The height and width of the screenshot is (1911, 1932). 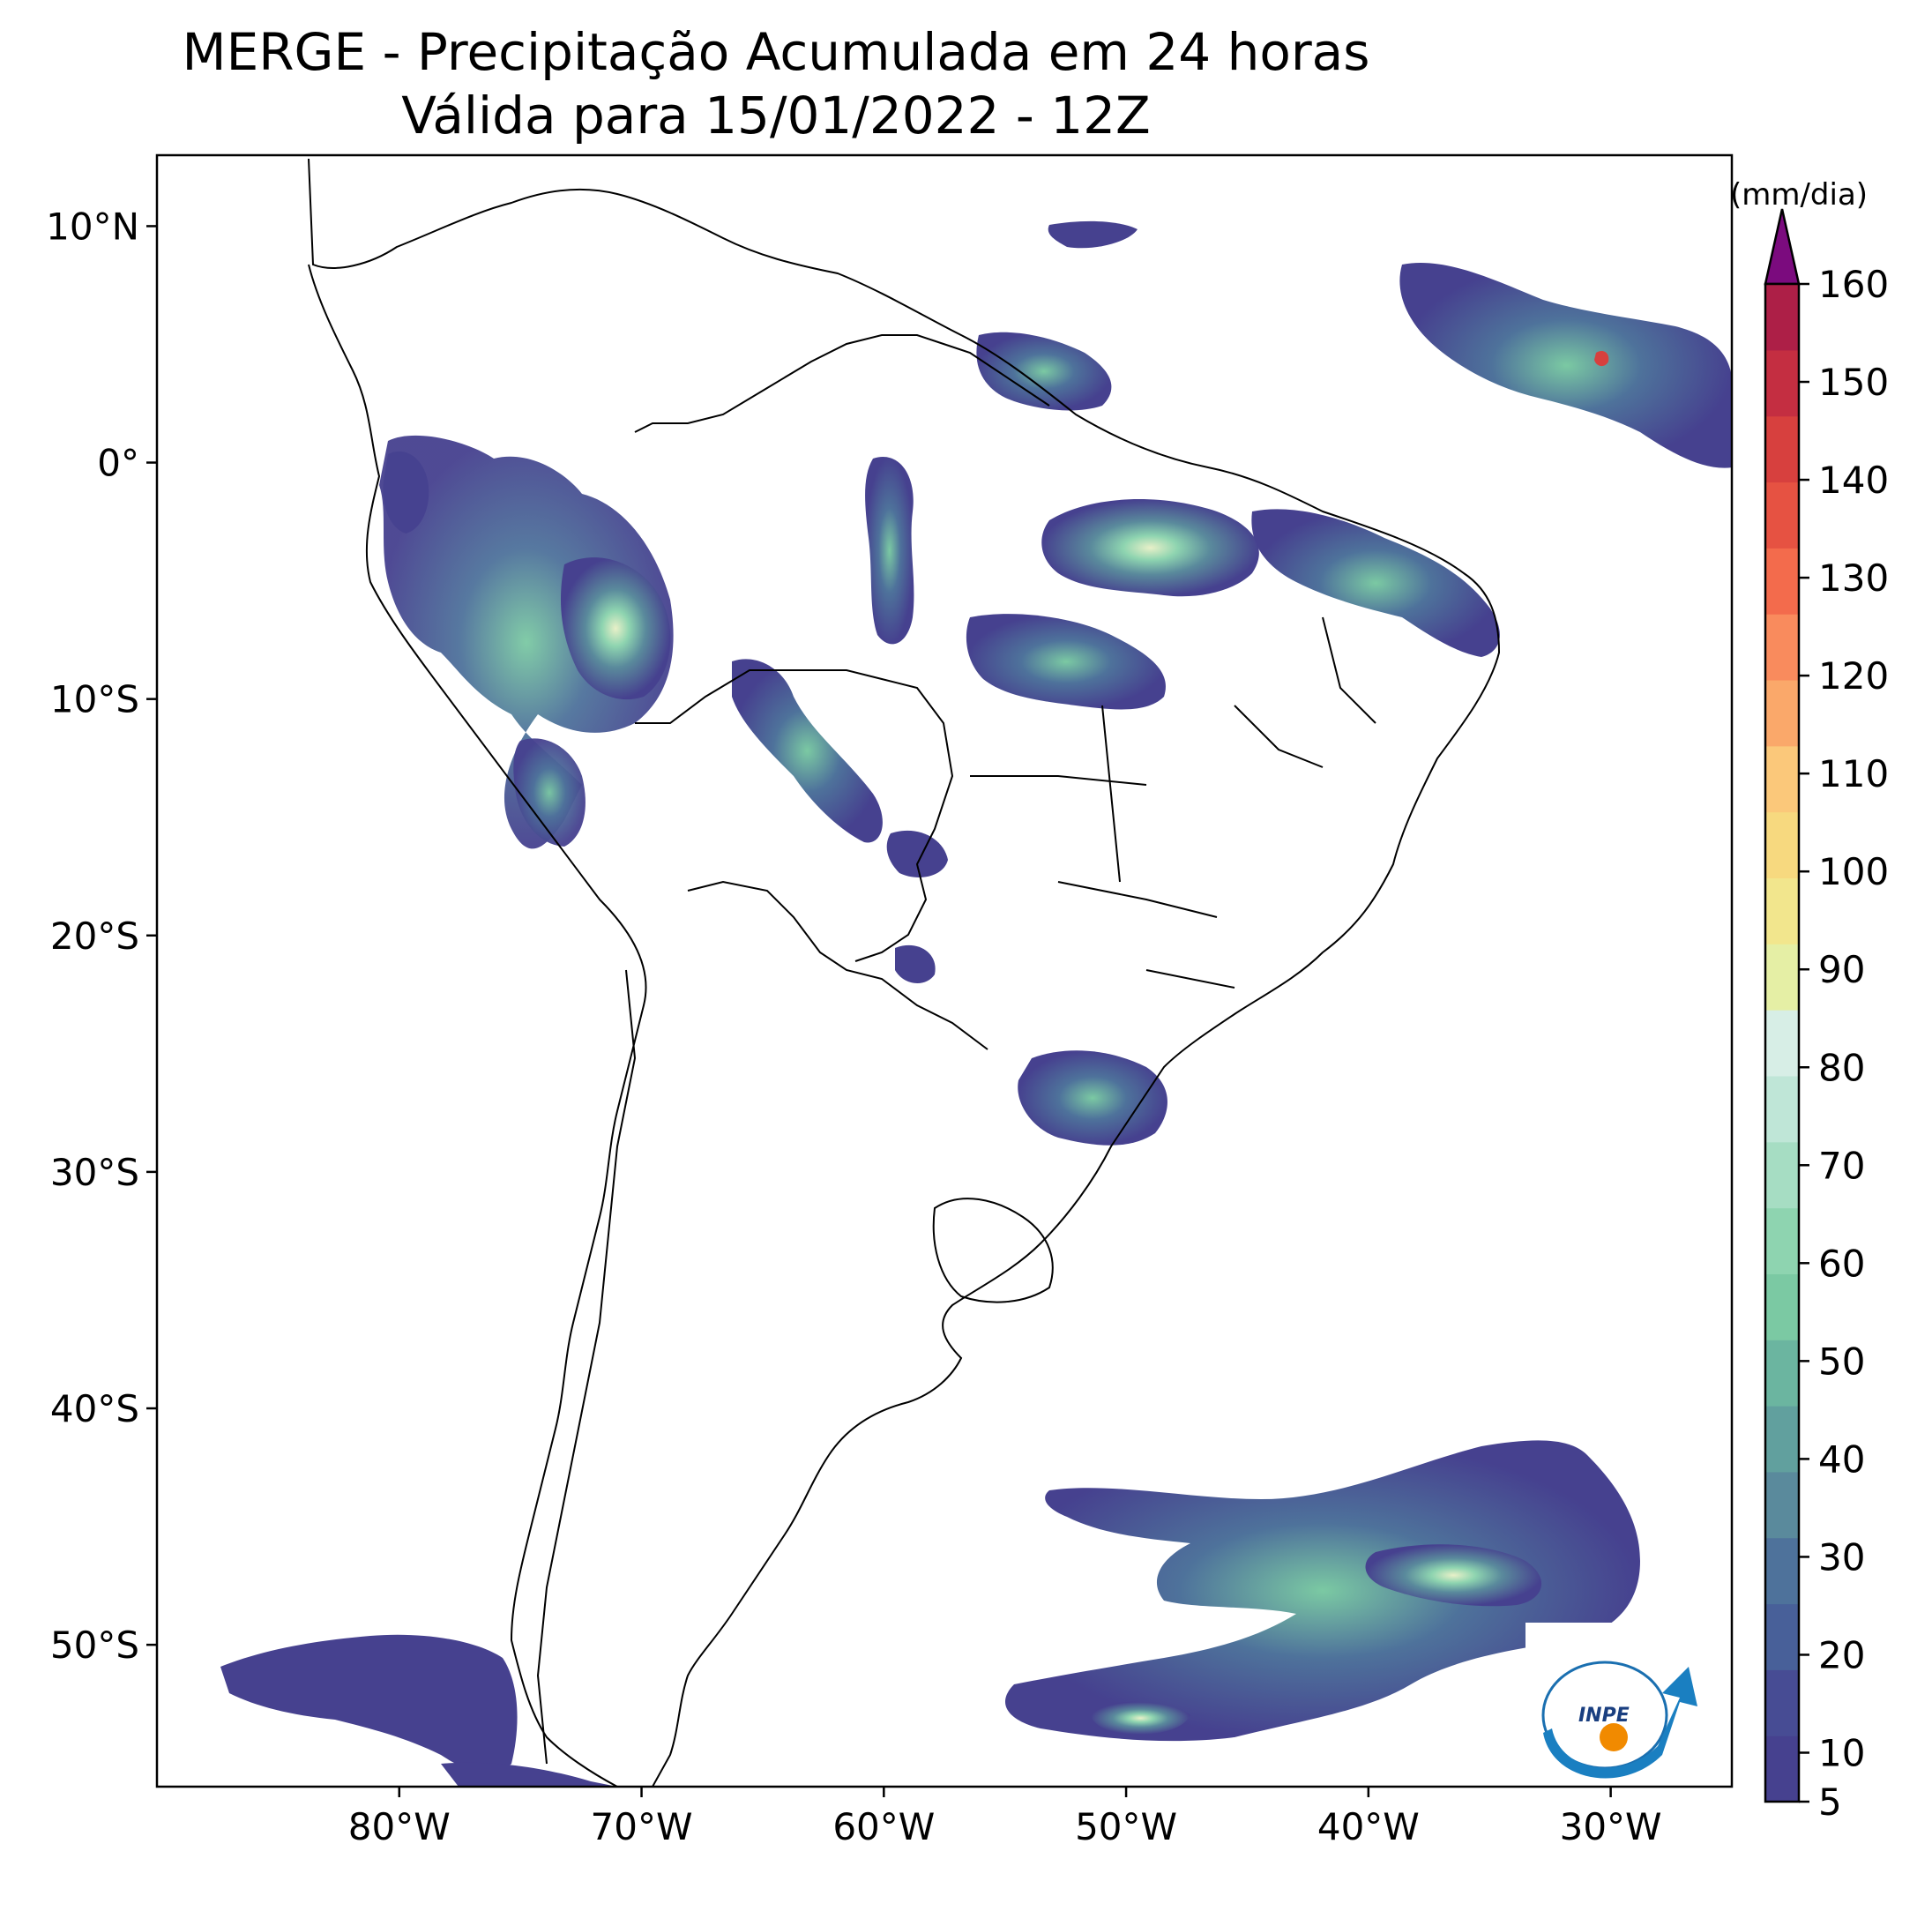 I want to click on rain-area-peru, so click(x=549, y=793).